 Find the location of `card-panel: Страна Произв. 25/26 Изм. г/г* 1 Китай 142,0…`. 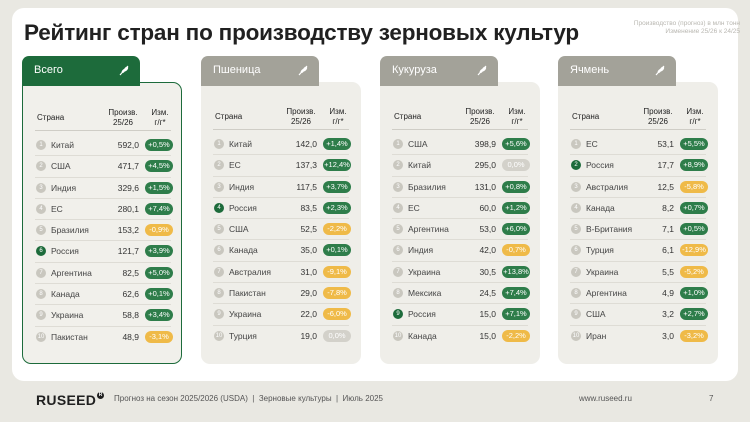

card-panel: Страна Произв. 25/26 Изм. г/г* 1 Китай 142,0… is located at coordinates (281, 223).